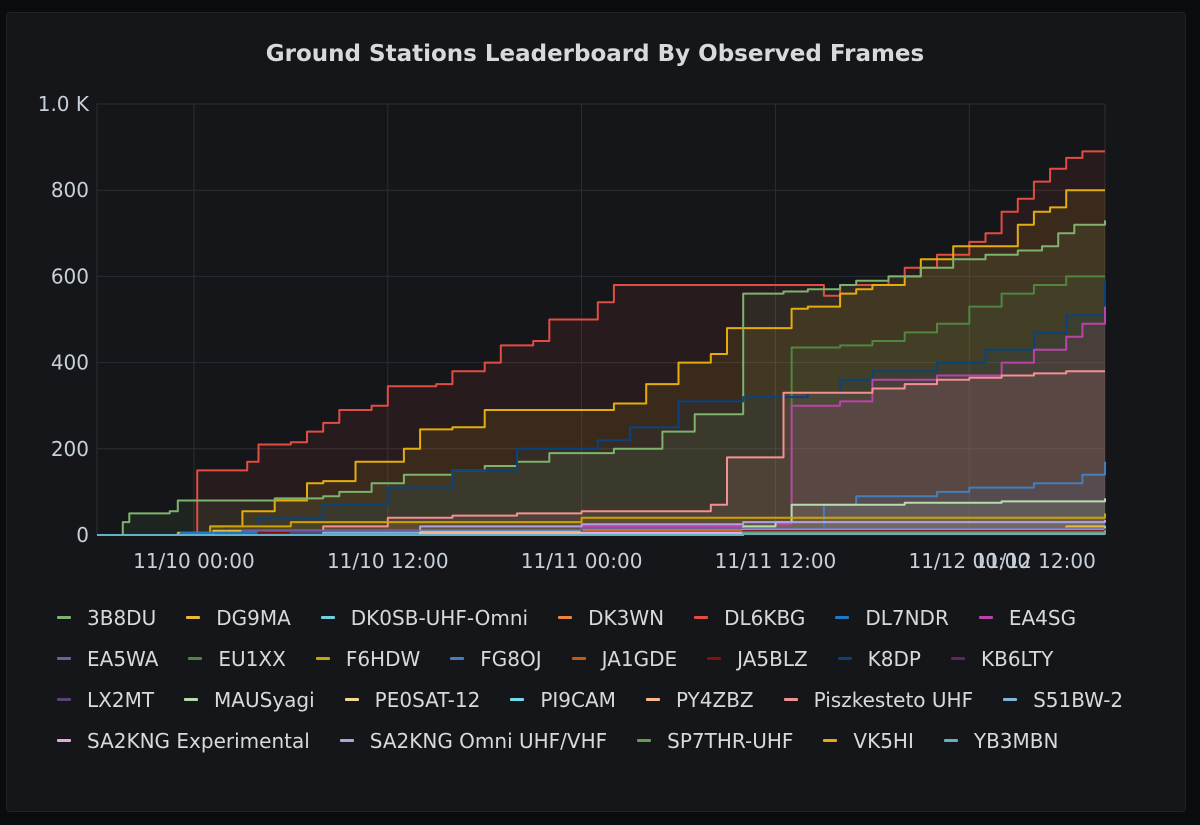  What do you see at coordinates (776, 561) in the screenshot?
I see `x-tick-label: 11/11 12:00` at bounding box center [776, 561].